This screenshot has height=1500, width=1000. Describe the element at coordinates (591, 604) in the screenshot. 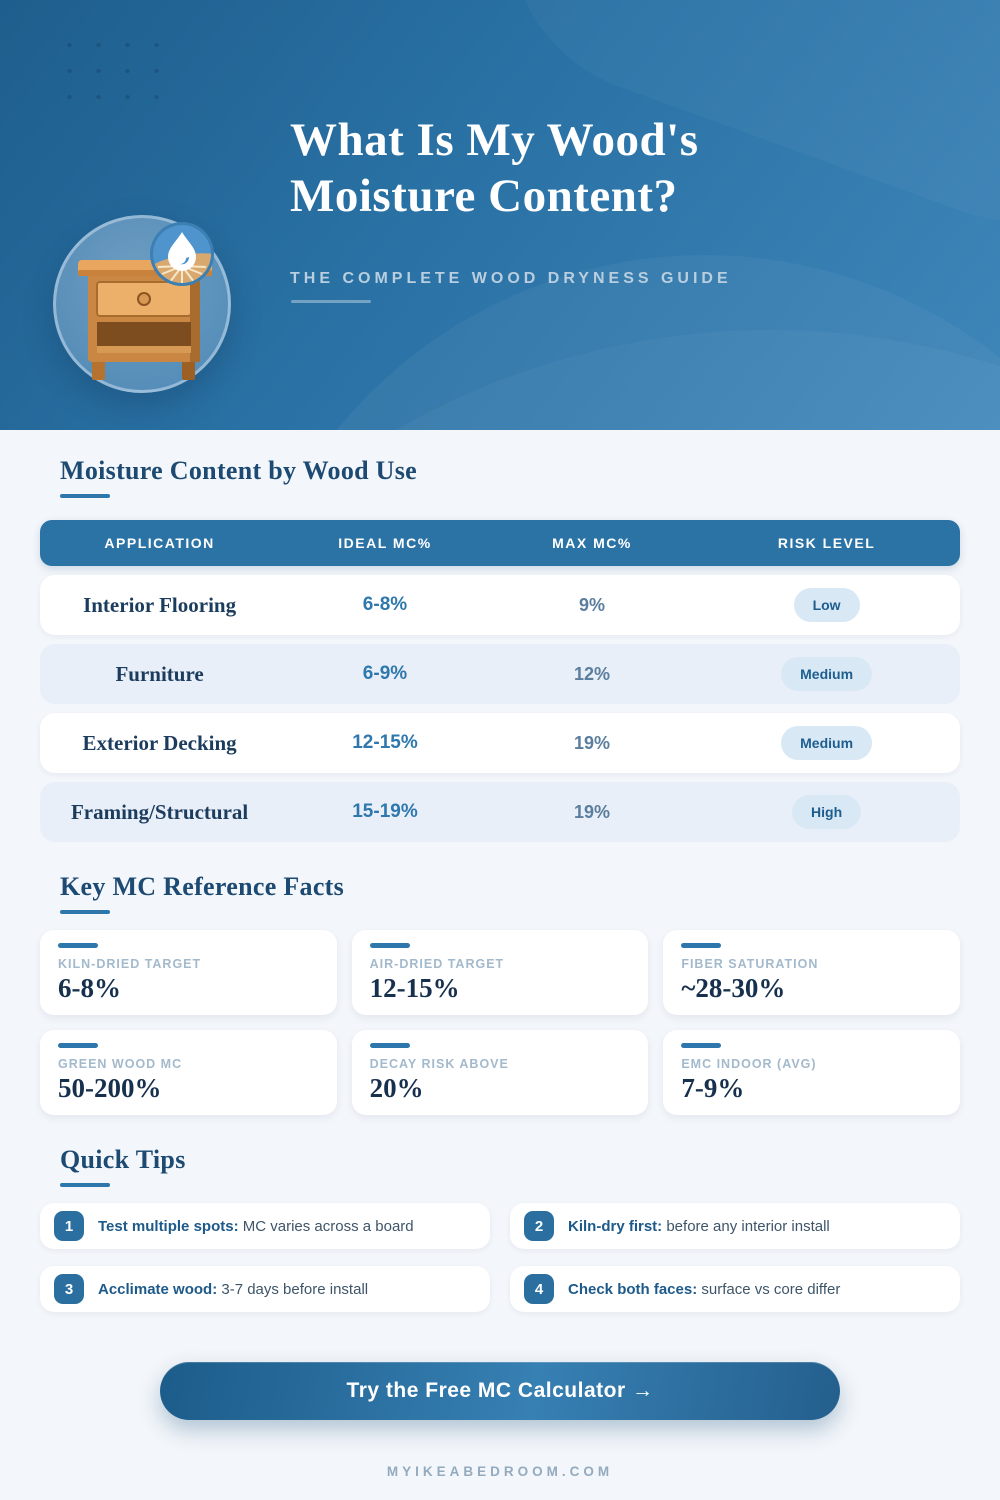

I see `max-mc-cell: 9%` at that location.